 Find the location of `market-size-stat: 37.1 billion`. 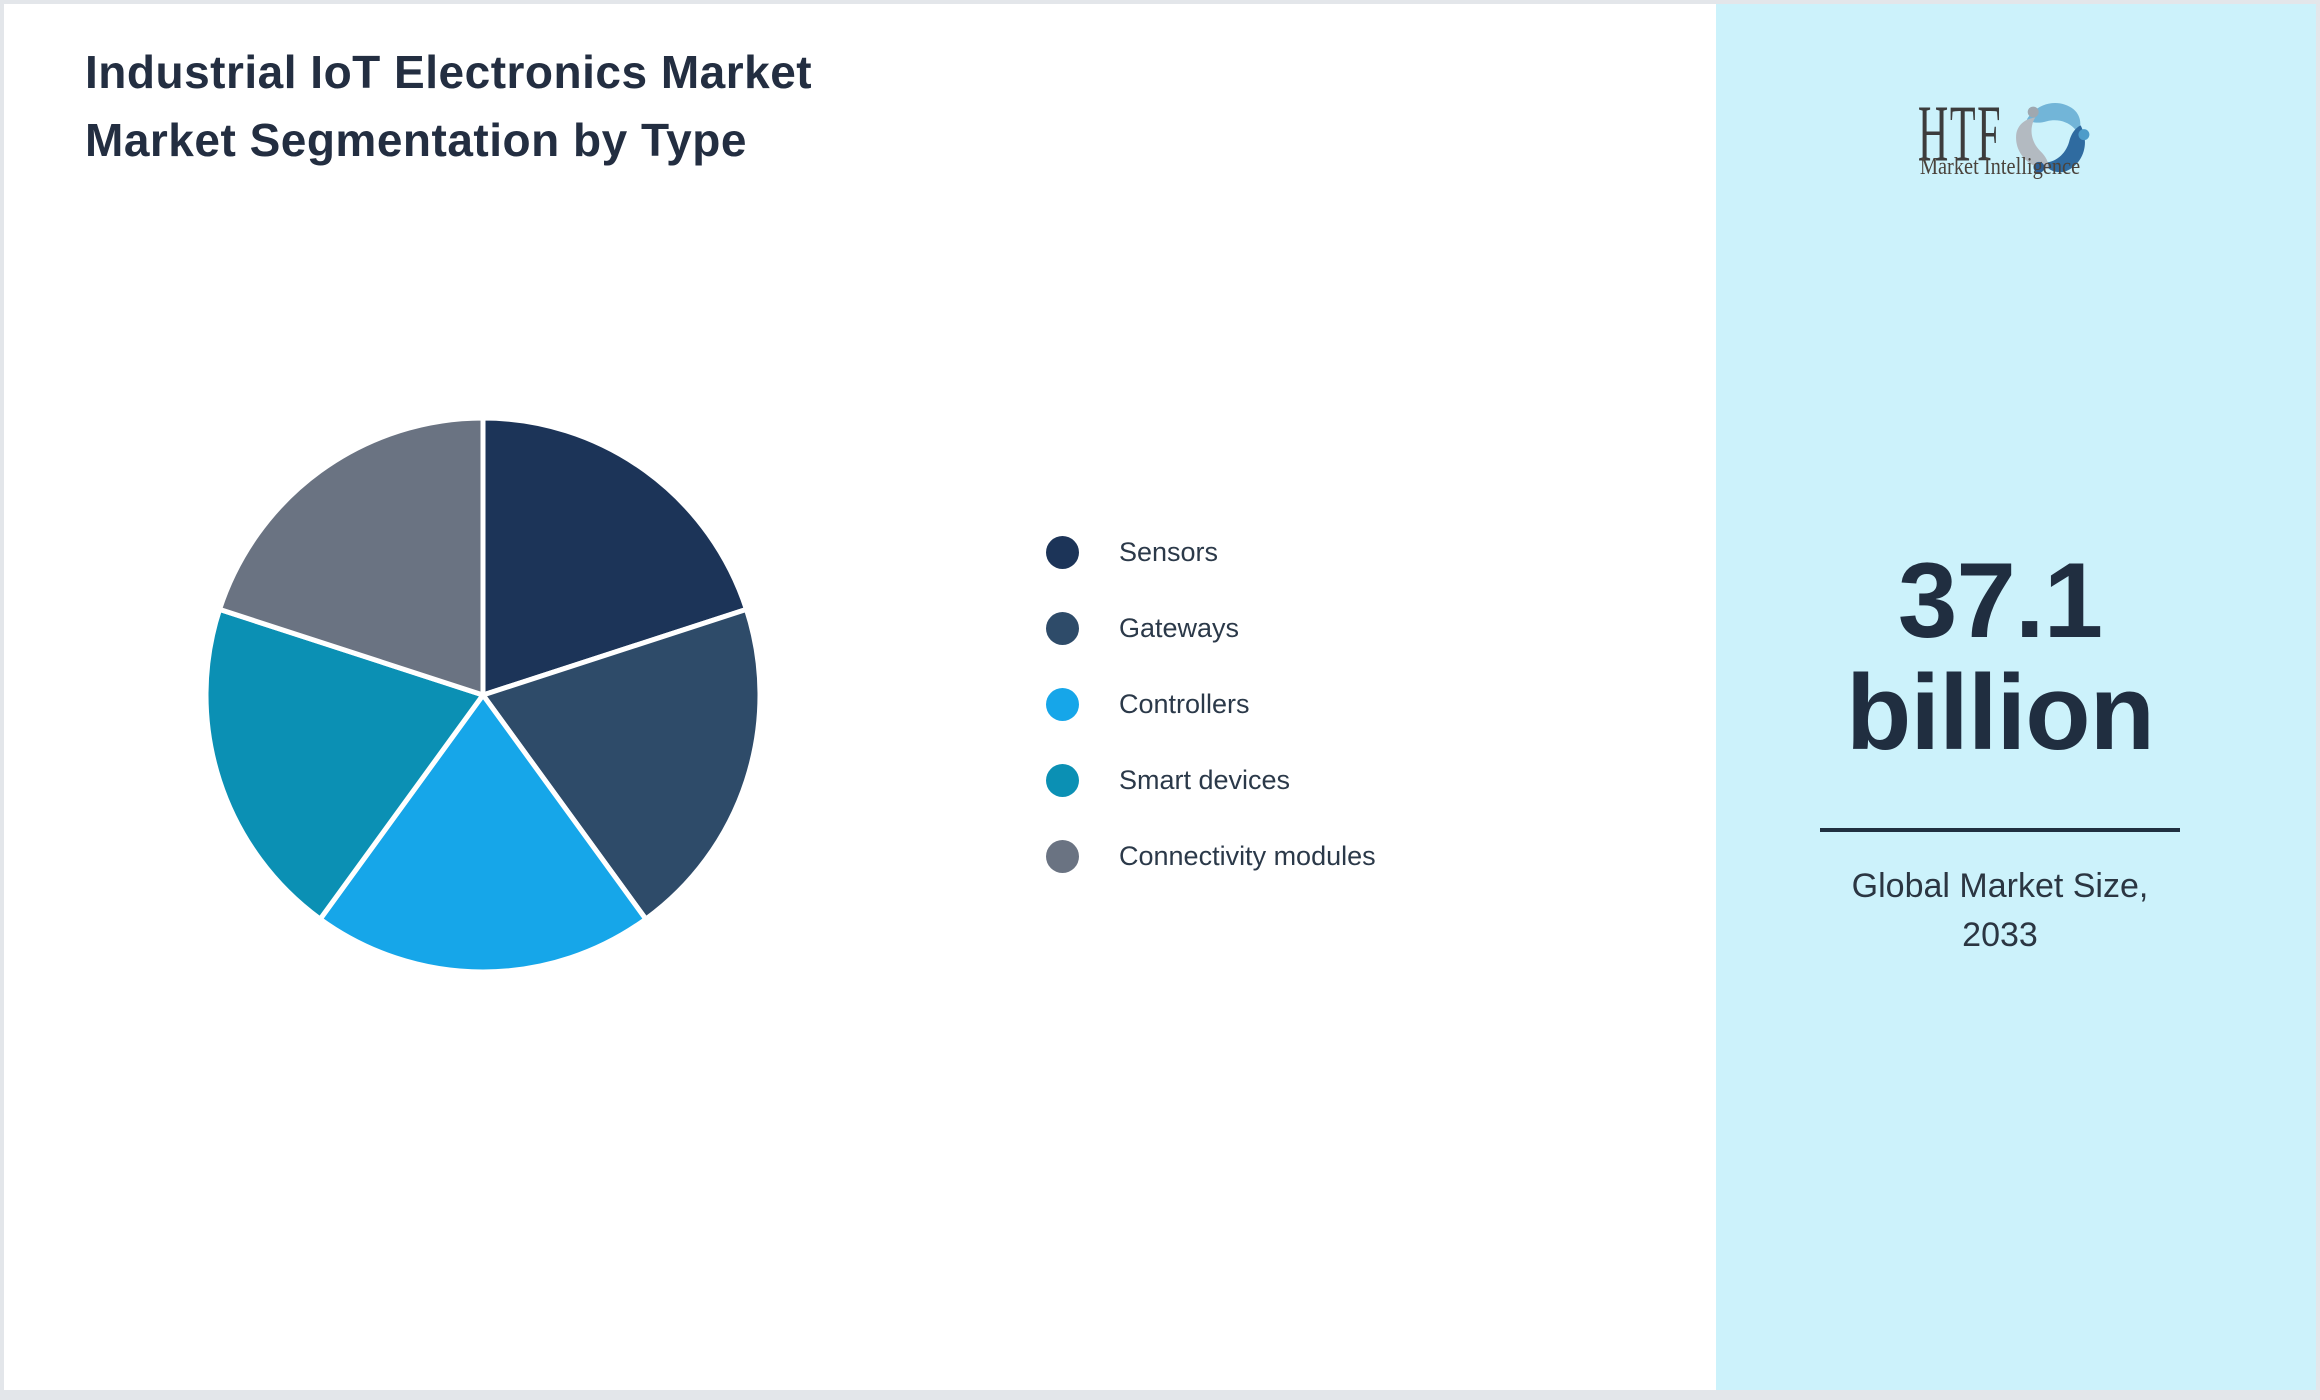

market-size-stat: 37.1 billion is located at coordinates (2008, 656).